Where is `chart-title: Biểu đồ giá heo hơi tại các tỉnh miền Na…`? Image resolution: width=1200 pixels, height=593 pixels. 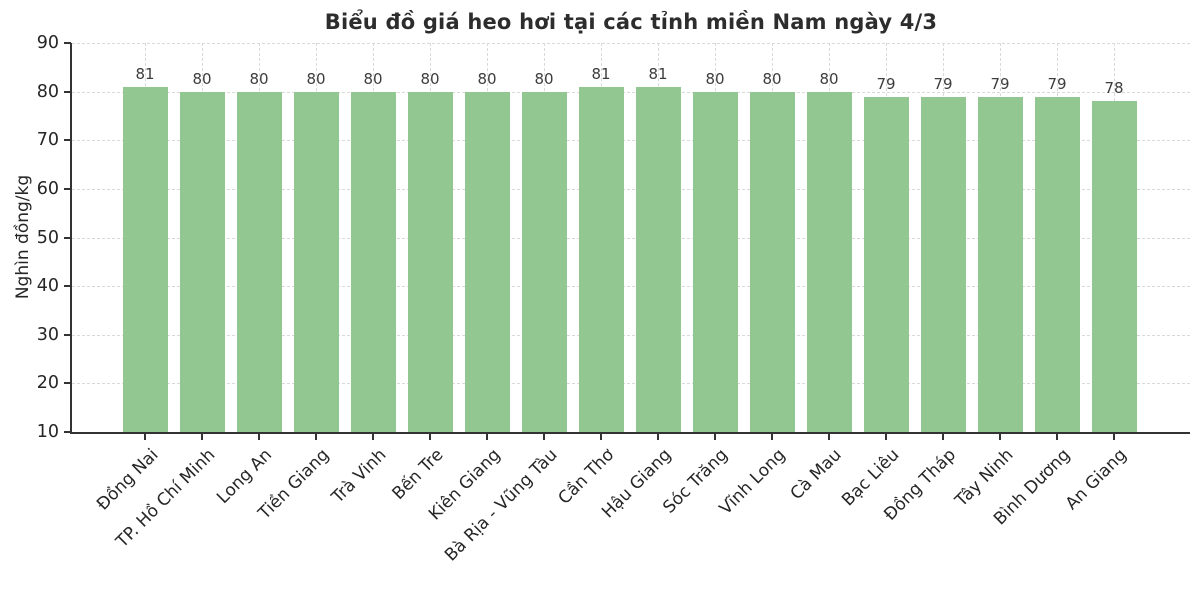
chart-title: Biểu đồ giá heo hơi tại các tỉnh miền Na… is located at coordinates (631, 22).